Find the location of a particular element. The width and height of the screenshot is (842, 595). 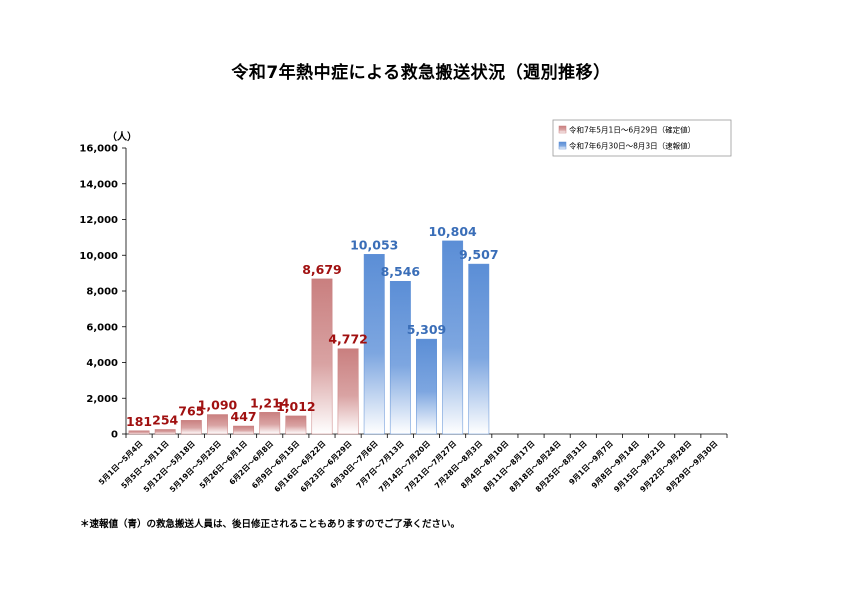

footnote: ＊速報値（青）の救急搬送人員は、後日修正されることもありますのでご了承ください。 is located at coordinates (270, 524).